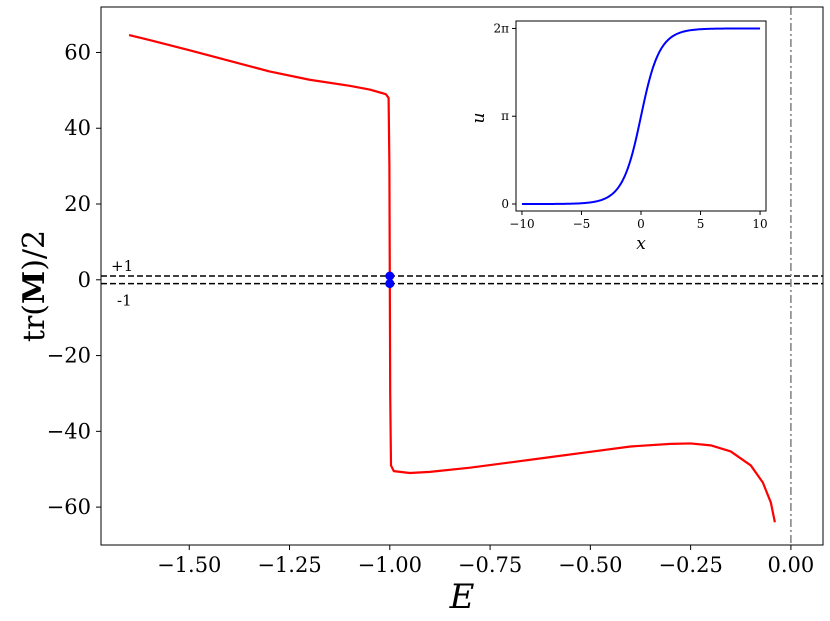 The image size is (830, 621). I want to click on main-y-ticks: 60 40 20 0 −20 −40 −60, so click(74, 279).